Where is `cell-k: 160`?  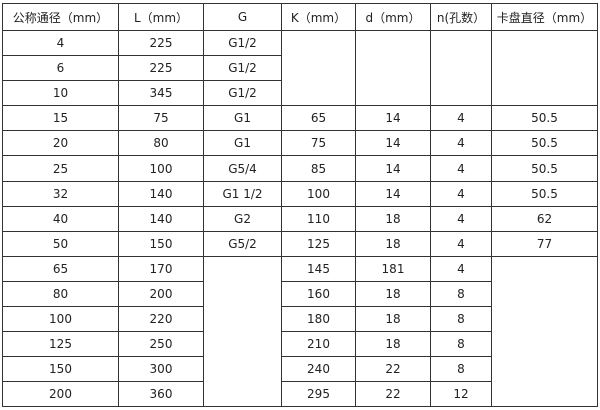
cell-k: 160 is located at coordinates (318, 294).